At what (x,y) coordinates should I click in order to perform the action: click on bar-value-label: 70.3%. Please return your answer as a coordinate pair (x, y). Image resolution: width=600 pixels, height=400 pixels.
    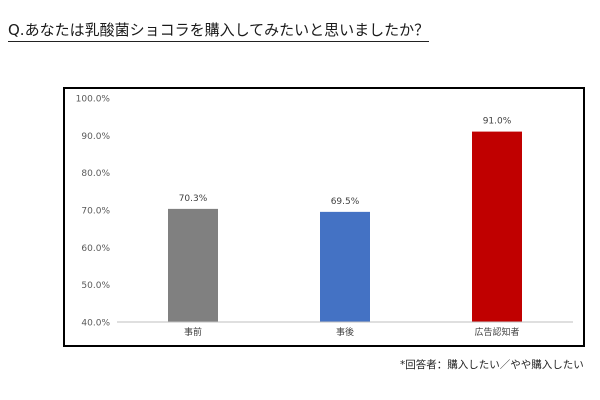
    Looking at the image, I should click on (193, 199).